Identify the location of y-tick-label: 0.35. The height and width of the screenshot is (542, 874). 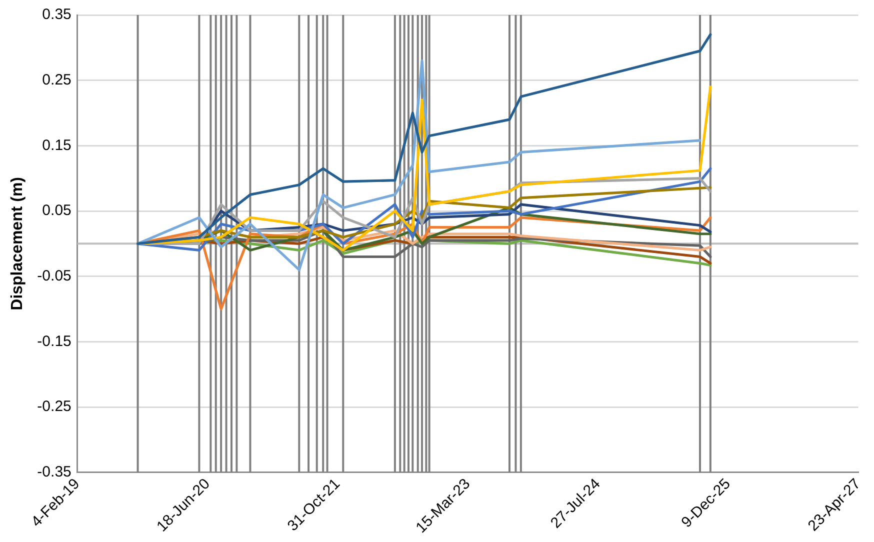
(57, 15).